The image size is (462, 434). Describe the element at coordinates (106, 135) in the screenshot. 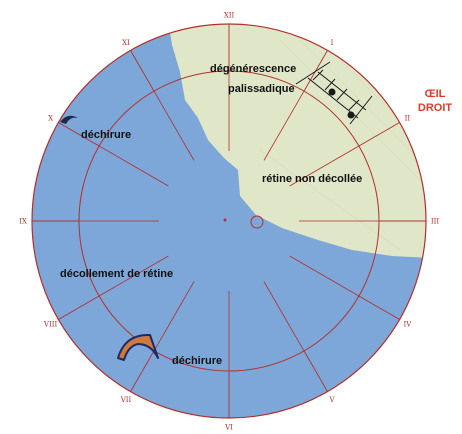

I see `label-tear-top: déchirure` at that location.